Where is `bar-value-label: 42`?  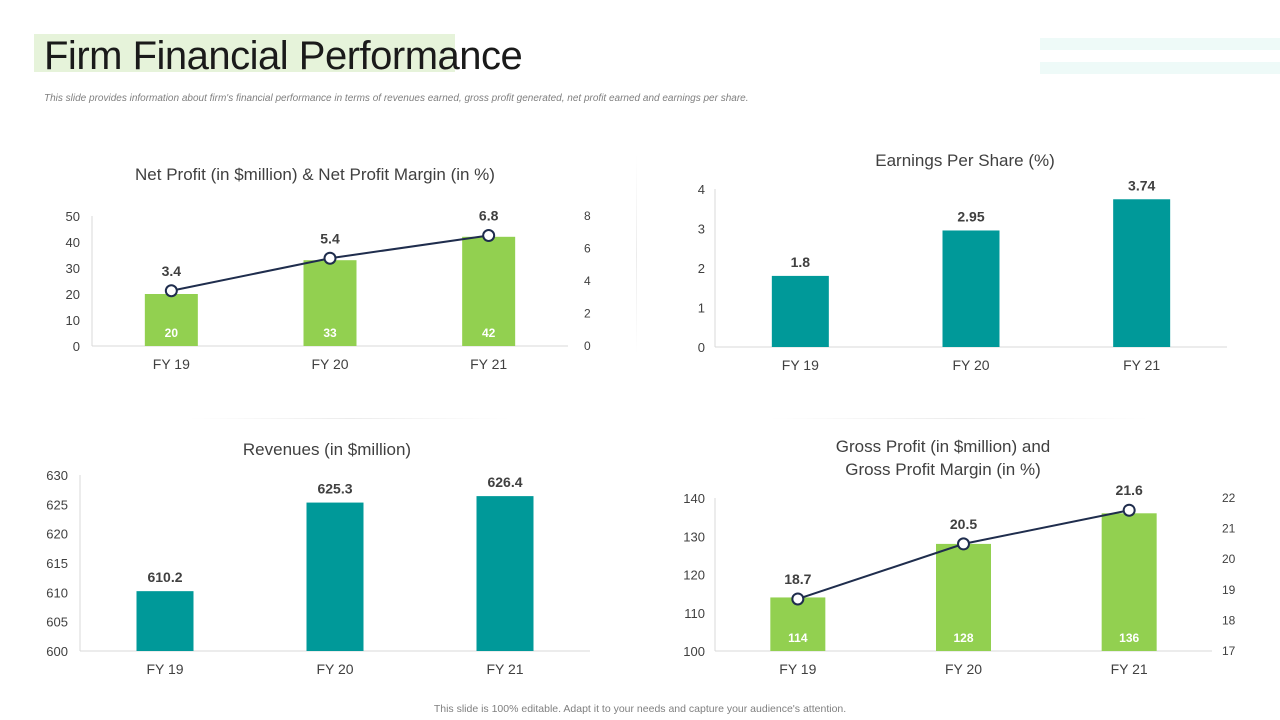 bar-value-label: 42 is located at coordinates (489, 333).